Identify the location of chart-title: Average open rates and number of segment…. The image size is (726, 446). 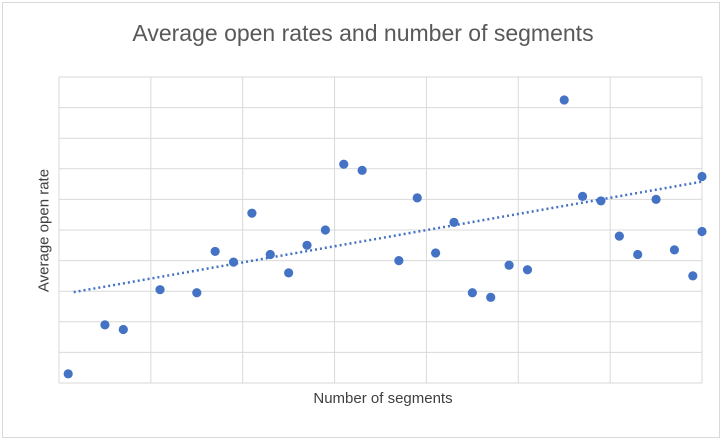
(363, 33).